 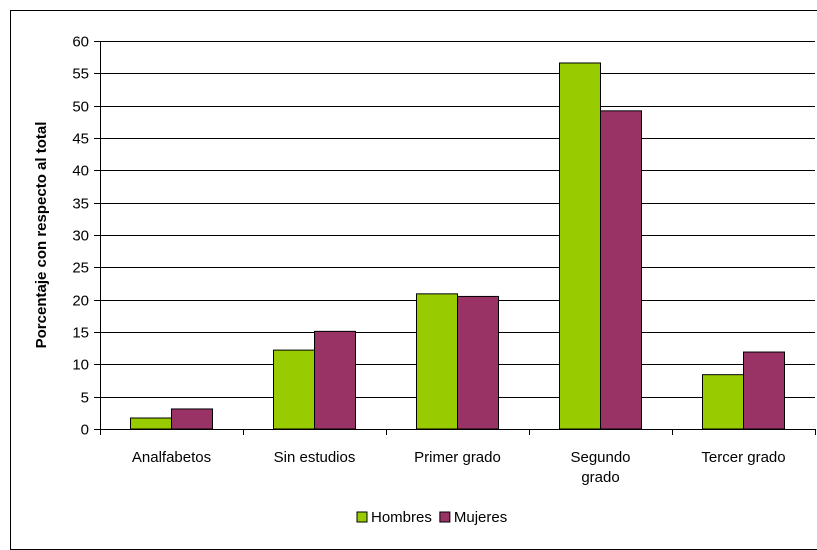 I want to click on y-tick-label: 30, so click(x=80, y=236).